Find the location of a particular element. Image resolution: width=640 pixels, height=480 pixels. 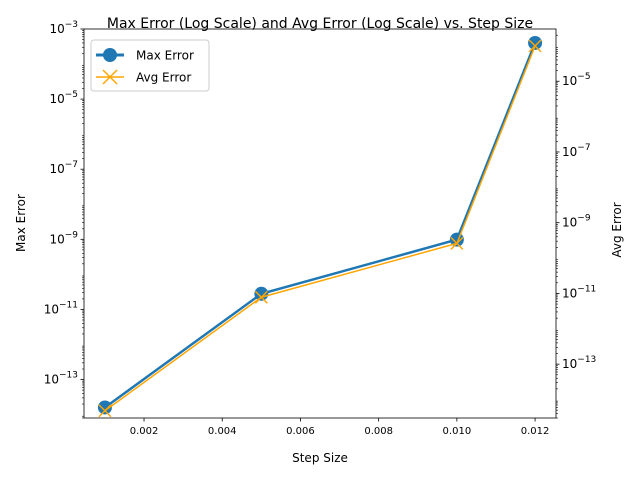

x-tick-label: 0.010 is located at coordinates (457, 431).